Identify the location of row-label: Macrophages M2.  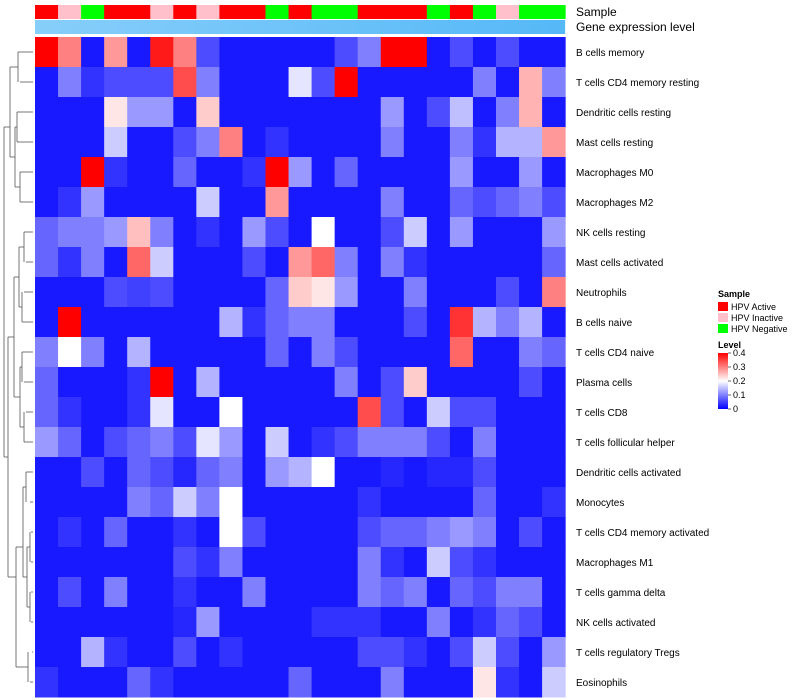
(615, 203).